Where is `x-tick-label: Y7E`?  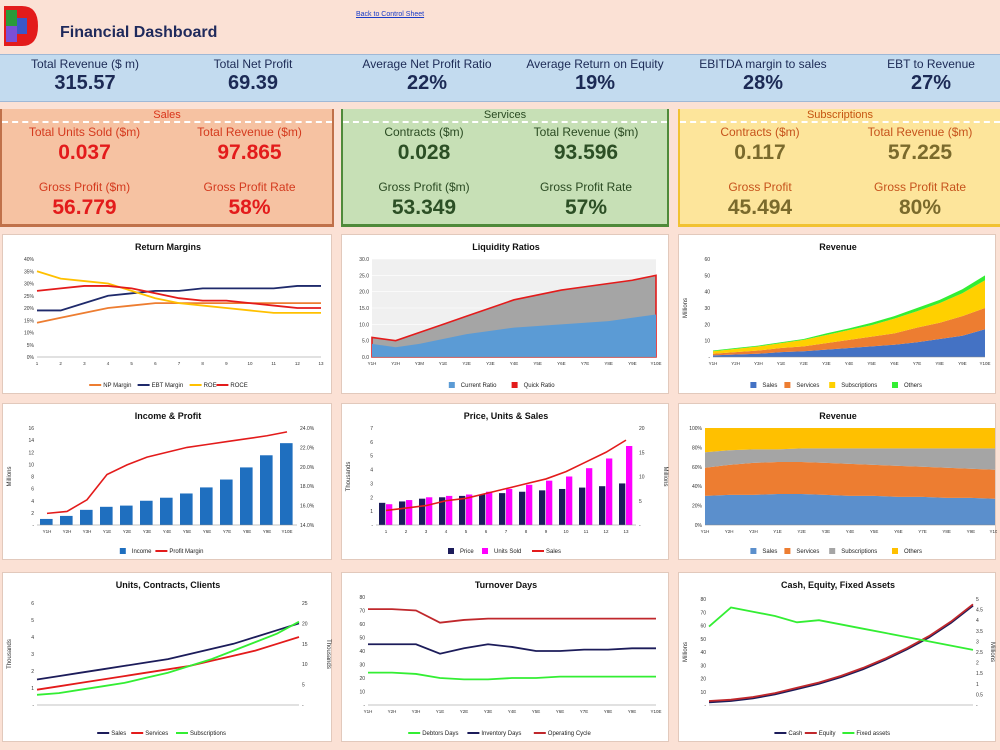 x-tick-label: Y7E is located at coordinates (585, 363).